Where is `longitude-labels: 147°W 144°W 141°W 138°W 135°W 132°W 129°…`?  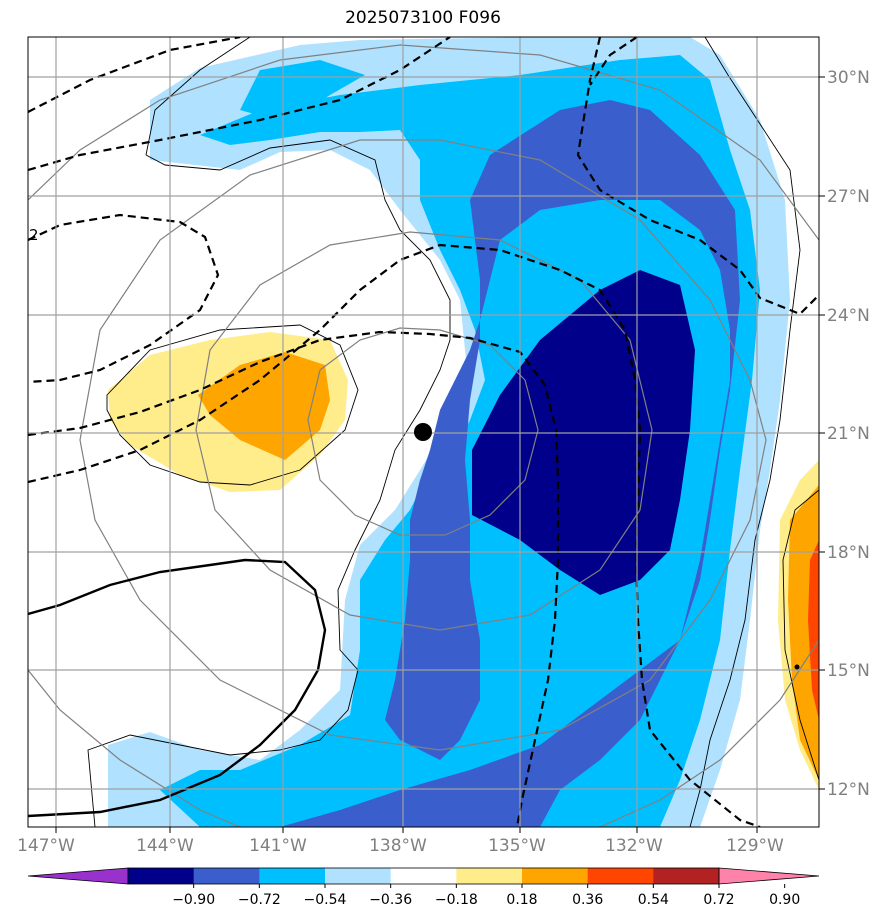 longitude-labels: 147°W 144°W 141°W 138°W 135°W 132°W 129°… is located at coordinates (400, 846).